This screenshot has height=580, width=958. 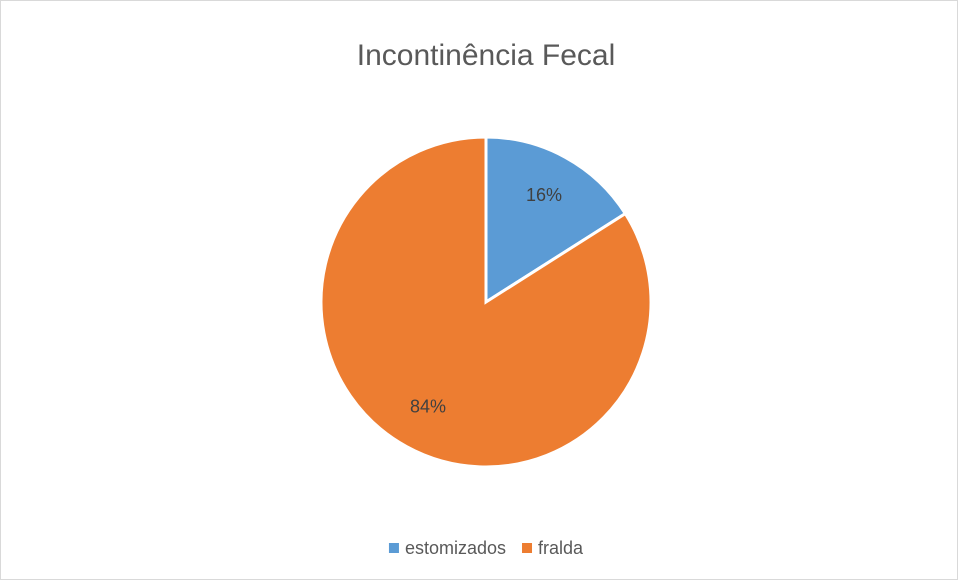 What do you see at coordinates (556, 220) in the screenshot?
I see `pie-slice` at bounding box center [556, 220].